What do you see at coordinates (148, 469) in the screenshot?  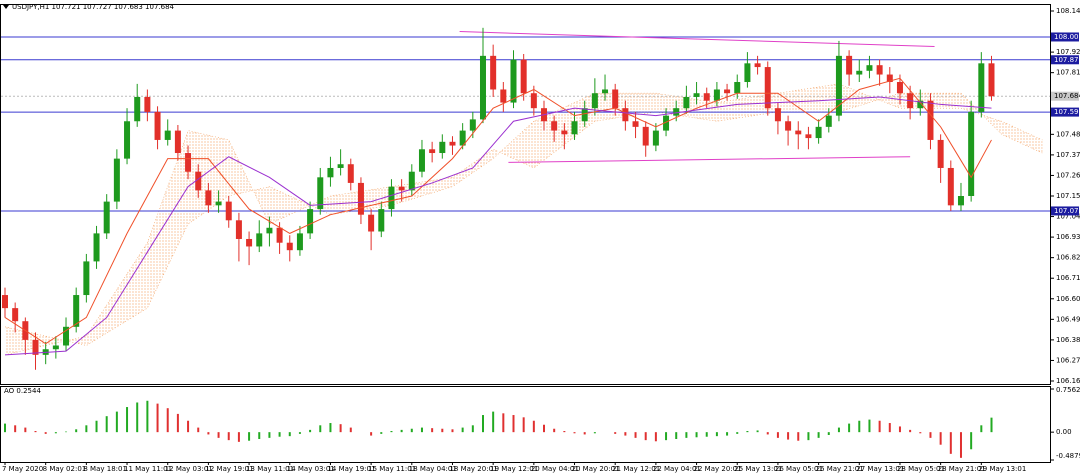 I see `x-tick-label: 11 May 11:01` at bounding box center [148, 469].